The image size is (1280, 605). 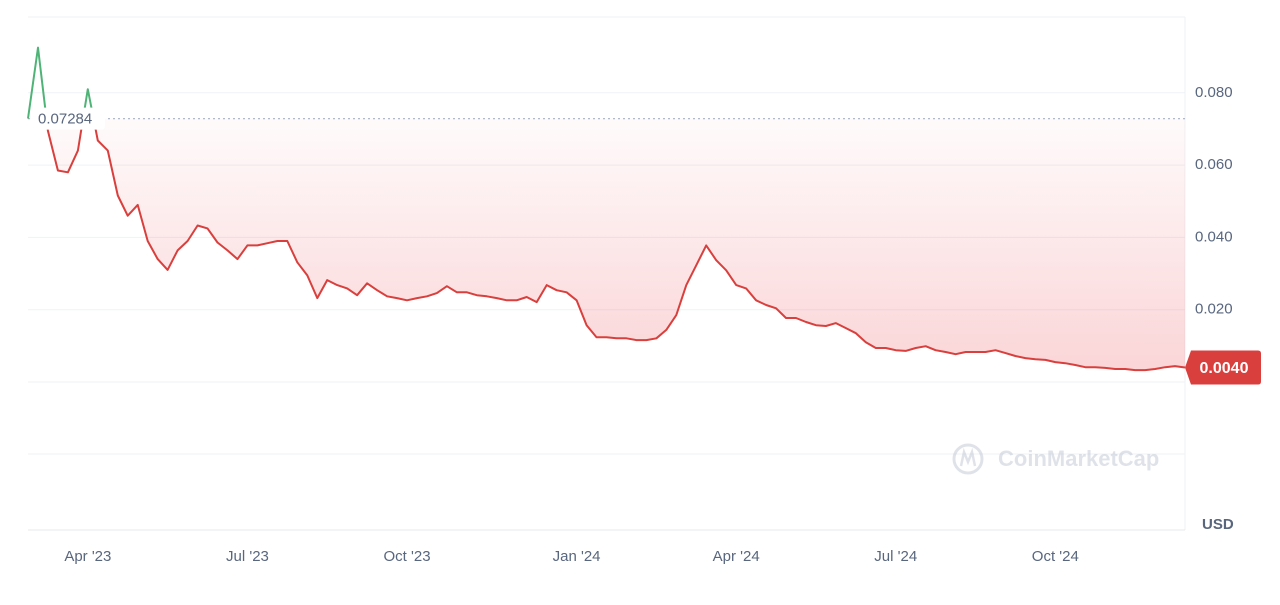 I want to click on watermark-logo, so click(x=968, y=459).